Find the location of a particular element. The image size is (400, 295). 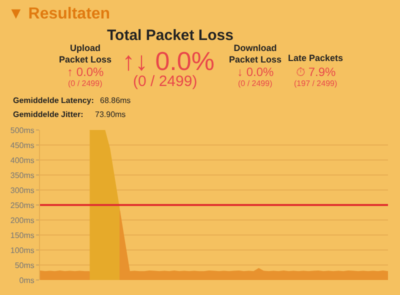

y-tick-label: 400ms is located at coordinates (22, 160).